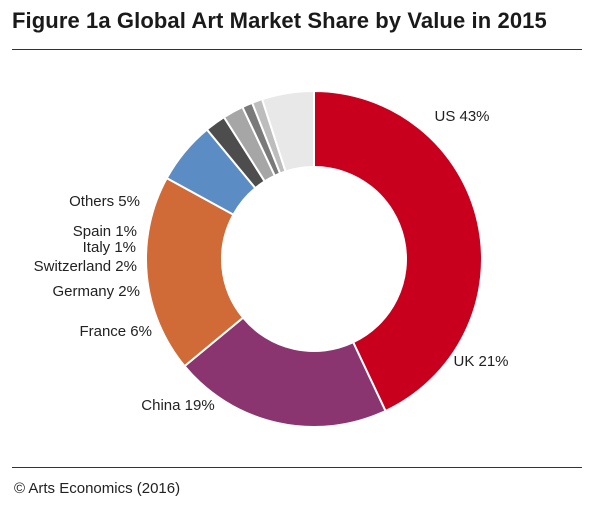 The height and width of the screenshot is (506, 600). Describe the element at coordinates (287, 131) in the screenshot. I see `slice-others` at that location.